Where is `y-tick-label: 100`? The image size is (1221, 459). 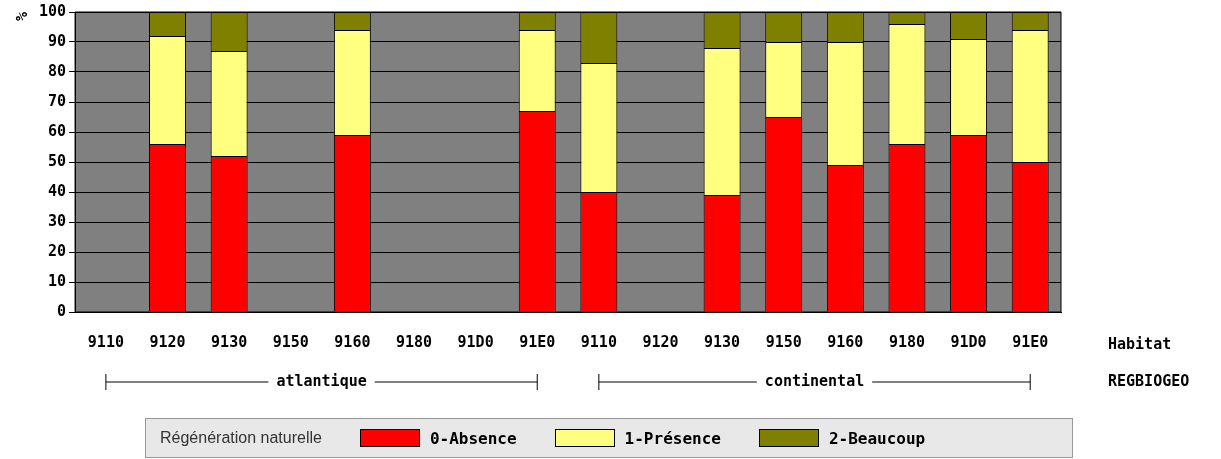
y-tick-label: 100 is located at coordinates (53, 10).